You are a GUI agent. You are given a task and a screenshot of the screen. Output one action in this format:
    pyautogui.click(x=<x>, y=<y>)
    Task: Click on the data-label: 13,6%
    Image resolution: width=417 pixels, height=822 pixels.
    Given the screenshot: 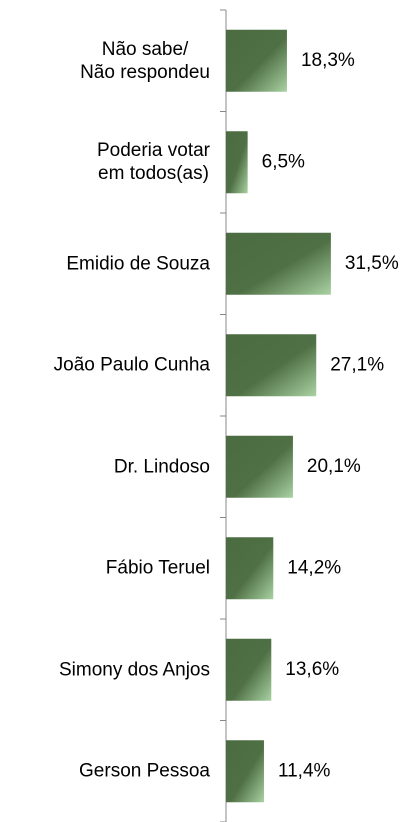 What is the action you would take?
    pyautogui.click(x=312, y=669)
    